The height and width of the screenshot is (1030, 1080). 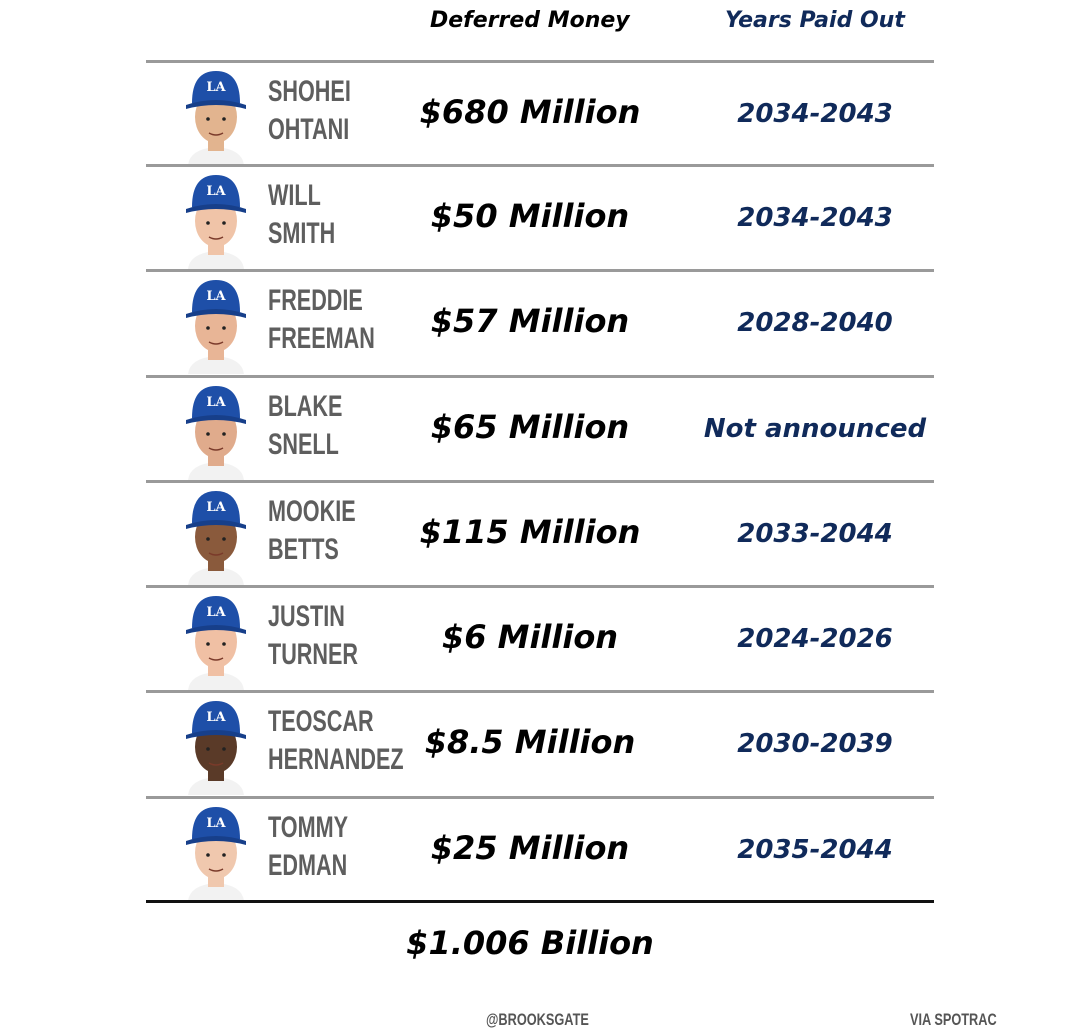 What do you see at coordinates (815, 20) in the screenshot?
I see `header-years-paid-out: Years Paid Out` at bounding box center [815, 20].